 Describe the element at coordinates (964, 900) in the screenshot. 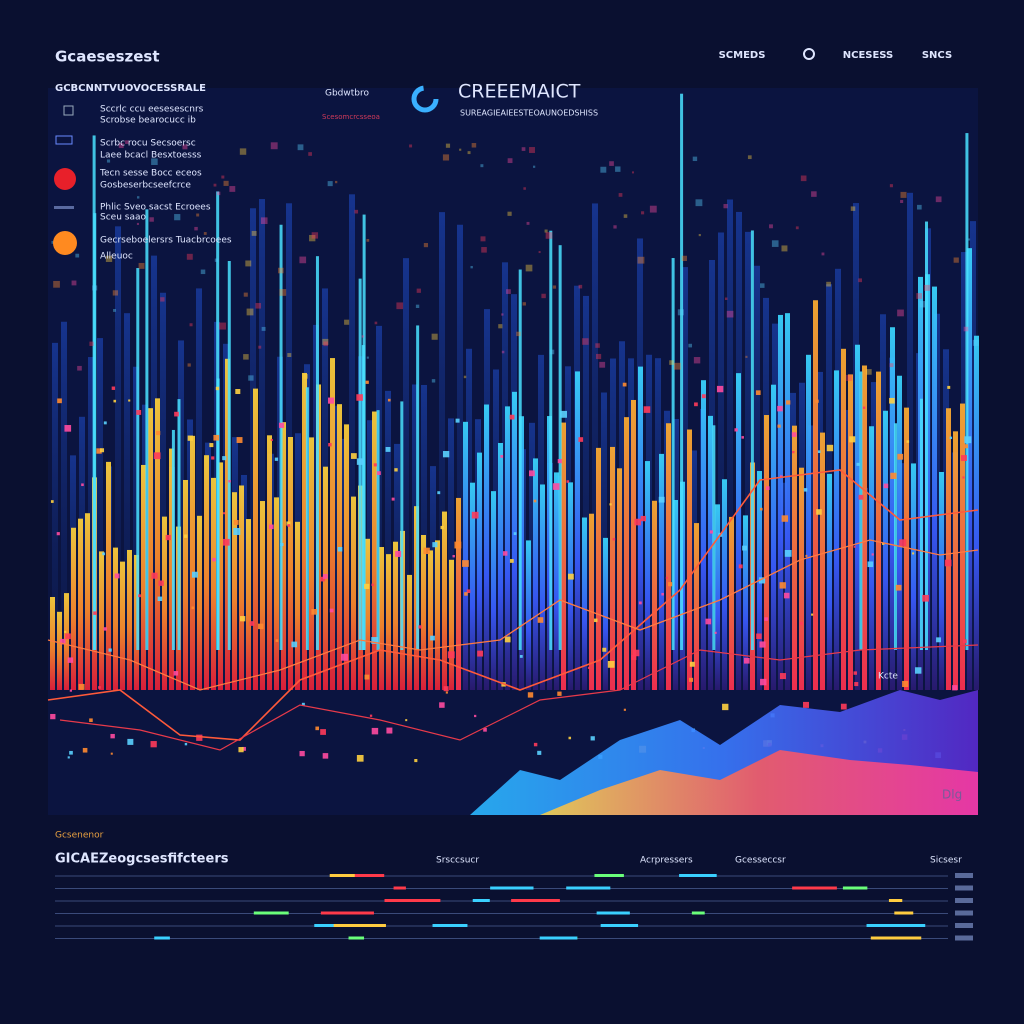

I see `row-cell` at that location.